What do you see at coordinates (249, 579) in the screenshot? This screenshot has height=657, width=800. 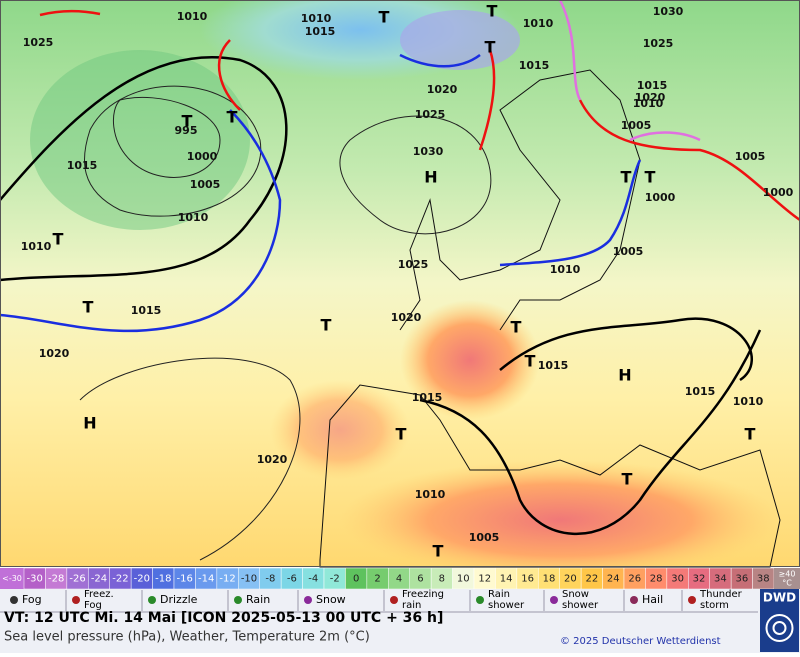 I see `scale-label: -10` at bounding box center [249, 579].